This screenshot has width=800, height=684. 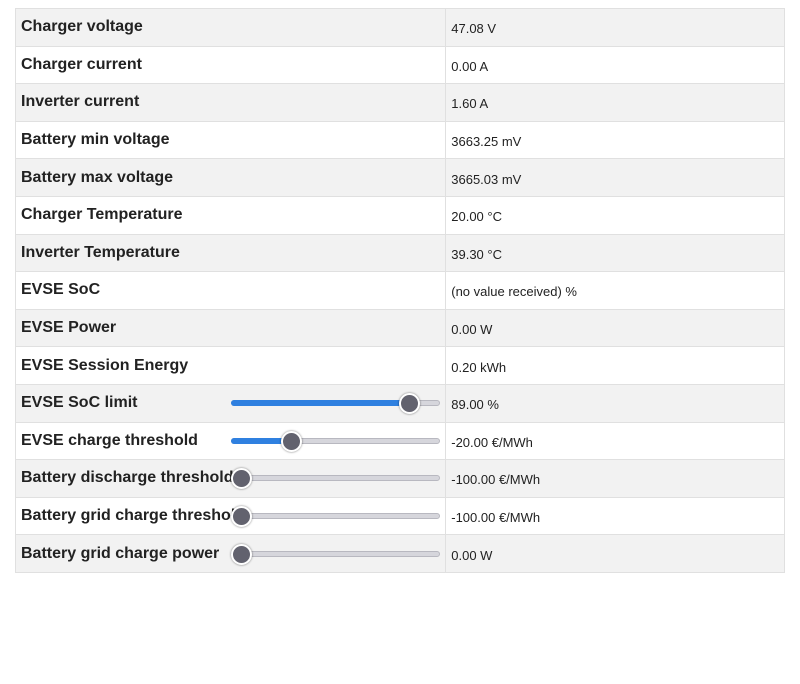 I want to click on table-row: Charger voltage 47.08 V, so click(x=399, y=27).